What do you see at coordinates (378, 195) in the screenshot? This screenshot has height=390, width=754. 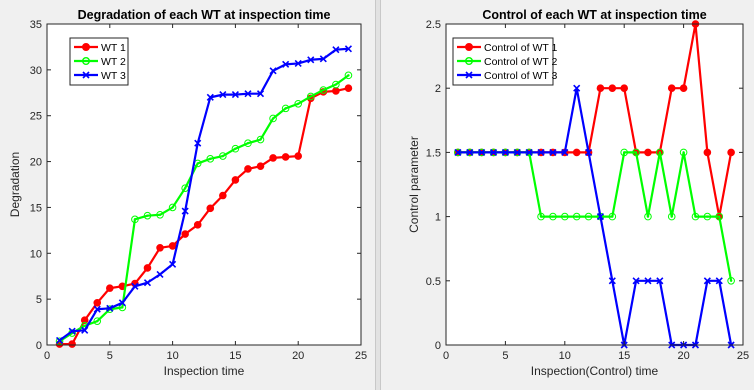 I see `panel-divider` at bounding box center [378, 195].